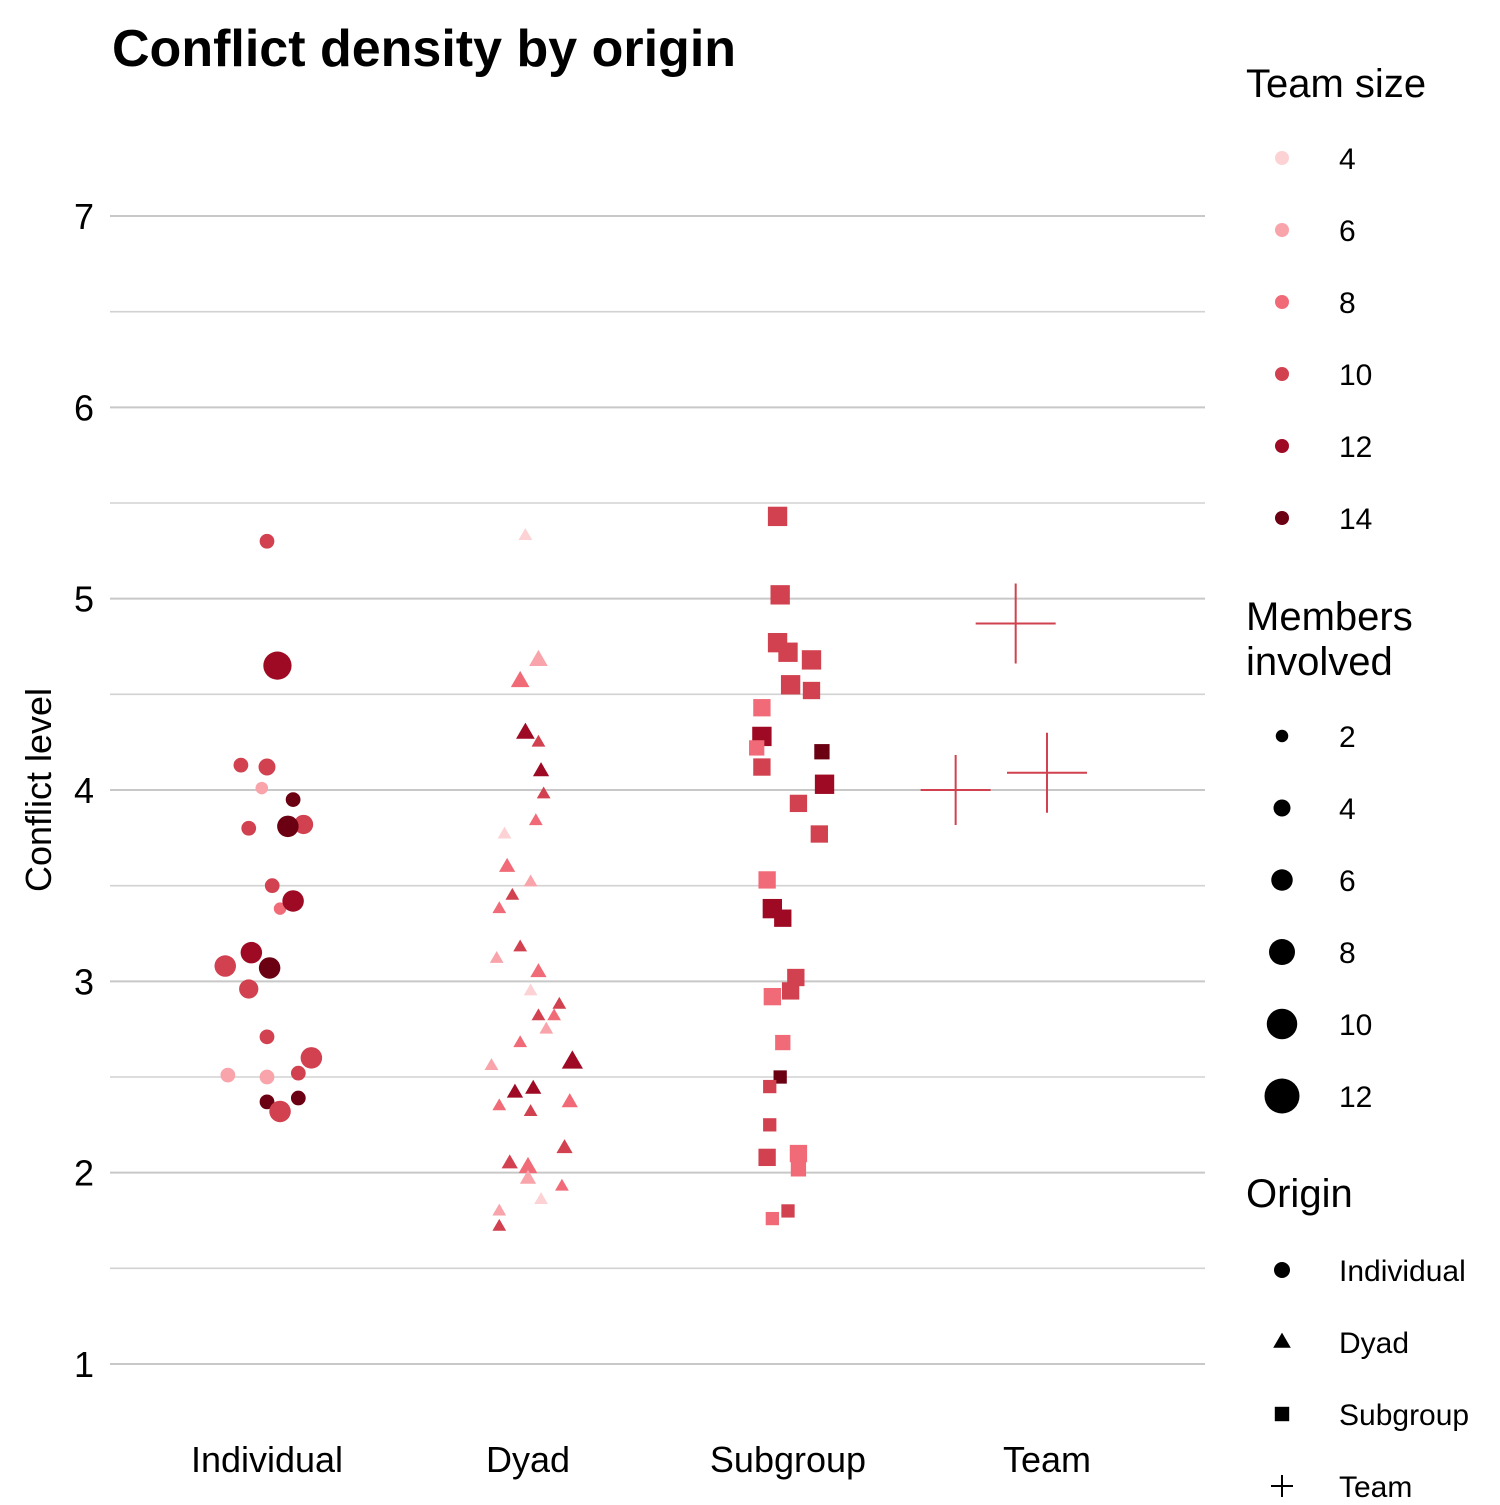 This screenshot has width=1500, height=1505. Describe the element at coordinates (84, 1173) in the screenshot. I see `y-tick-label: 2` at that location.